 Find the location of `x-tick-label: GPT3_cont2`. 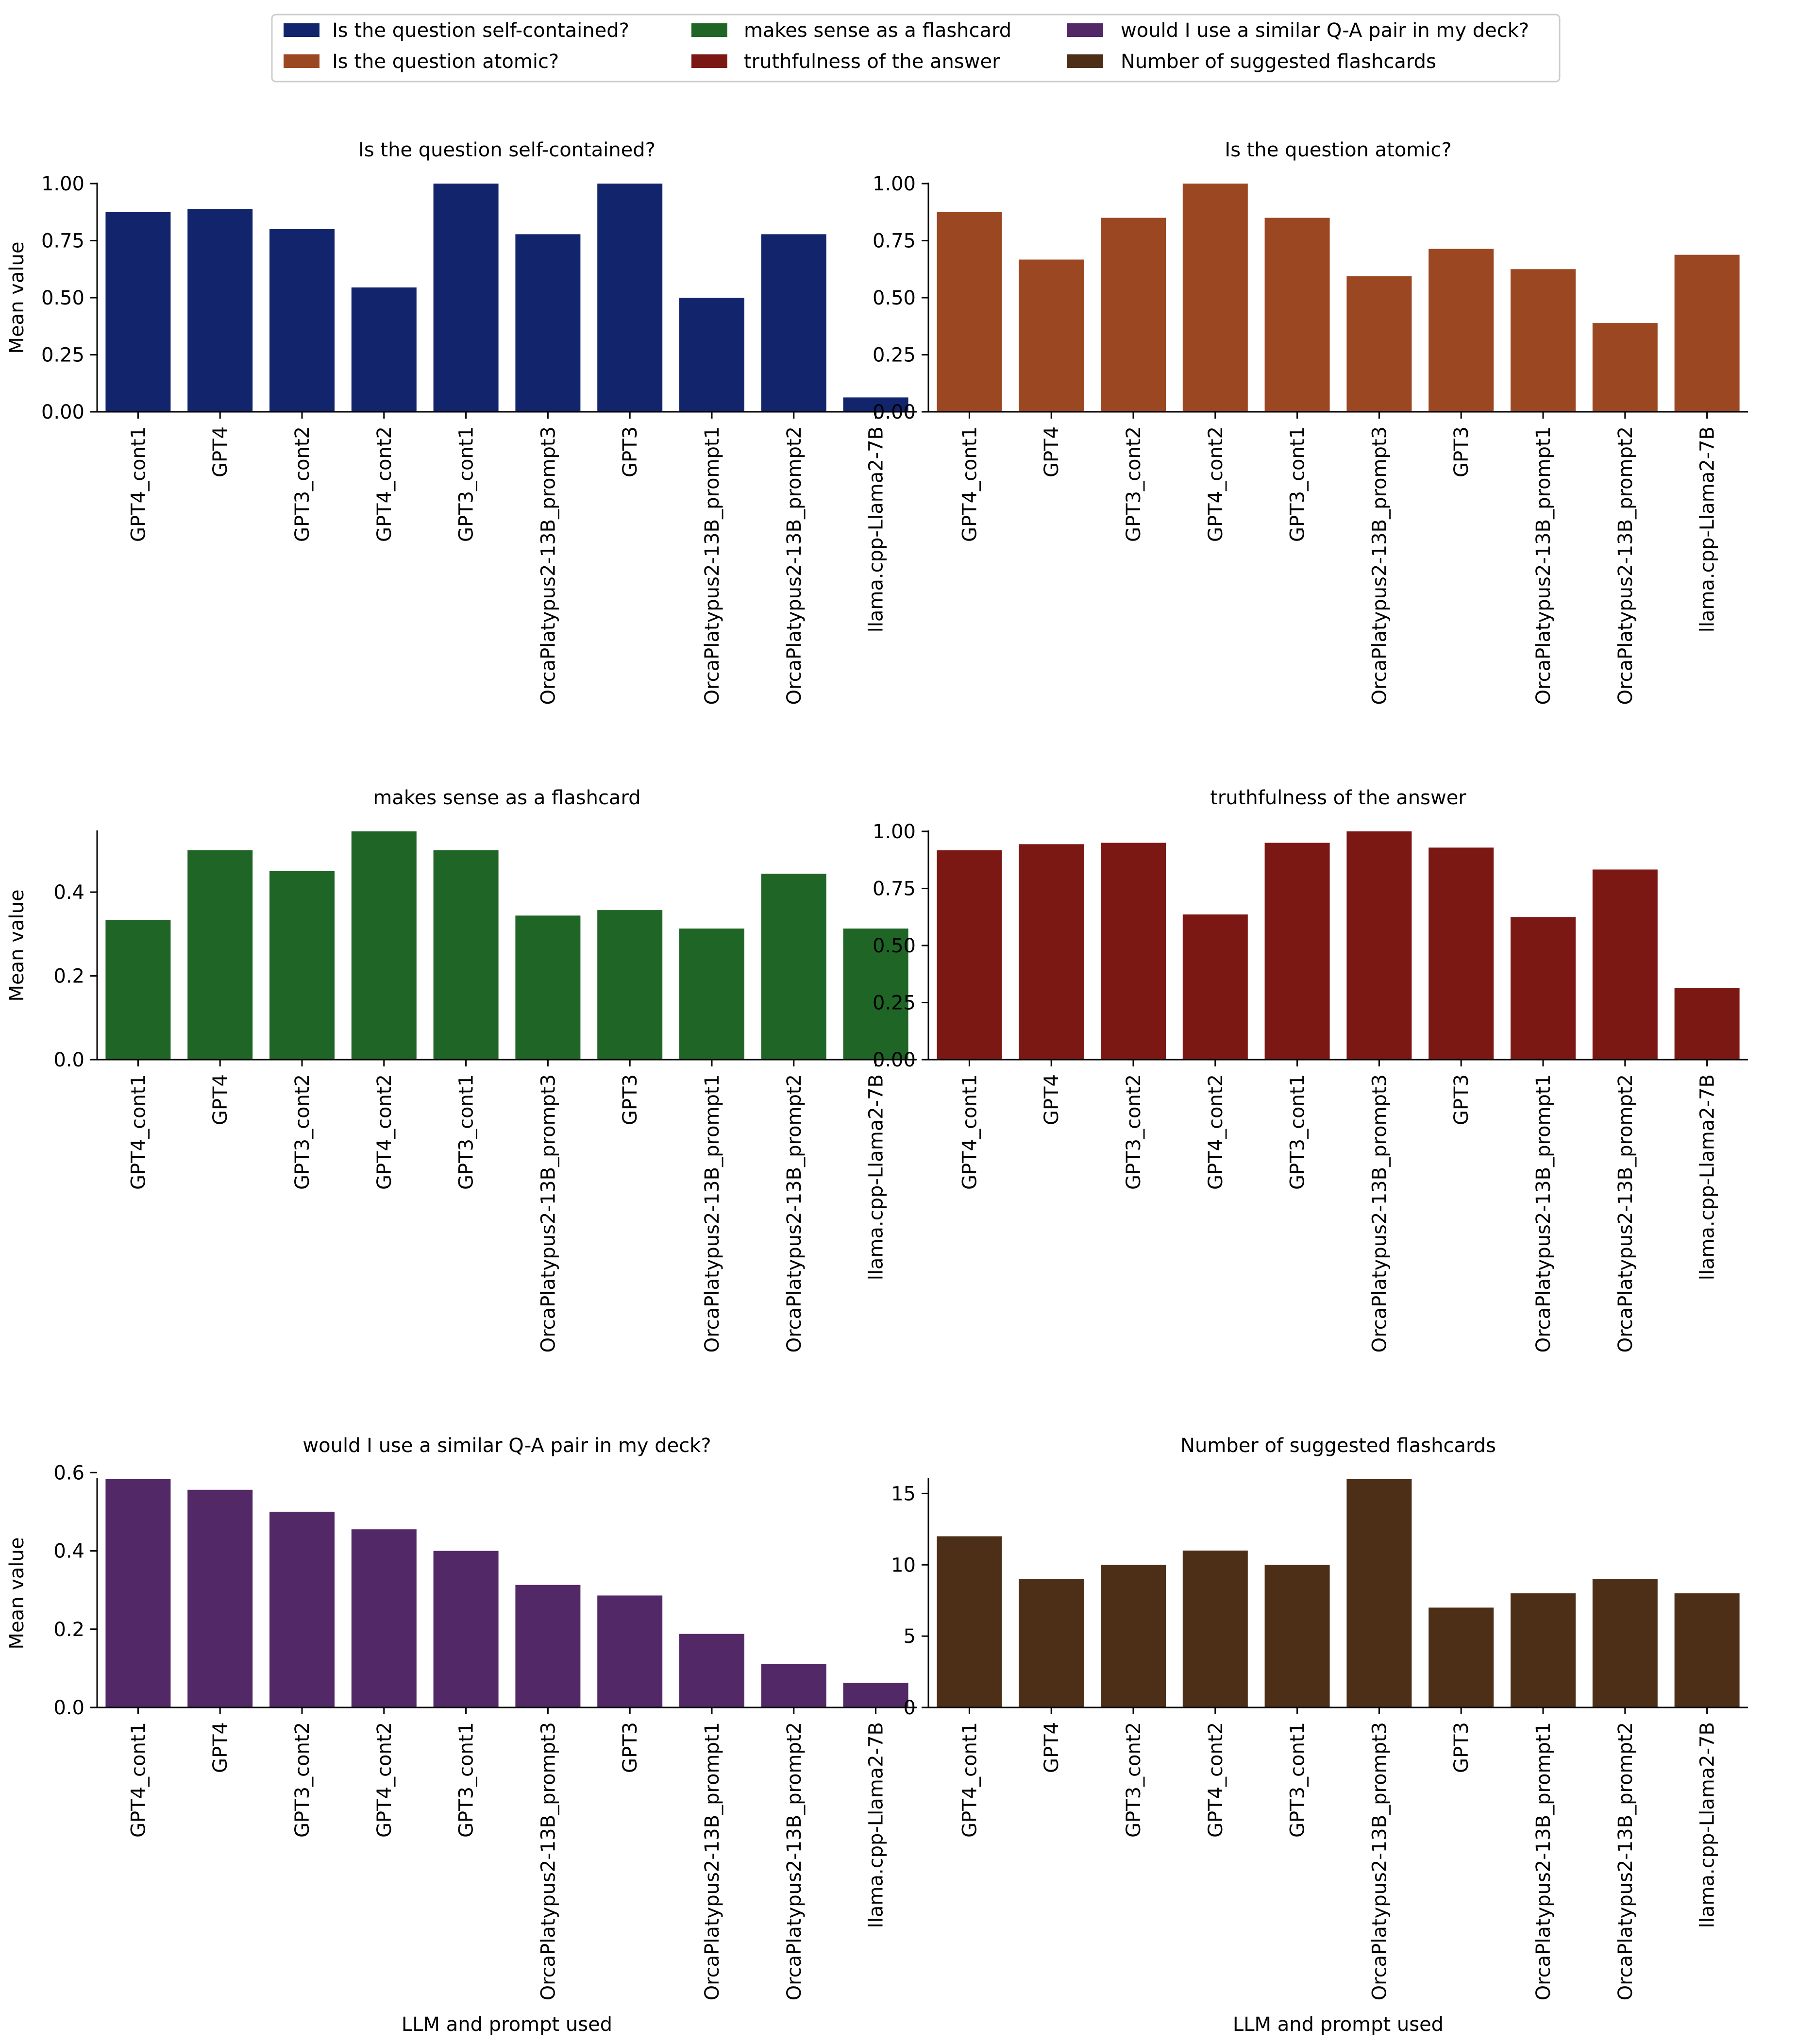

x-tick-label: GPT3_cont2 is located at coordinates (1134, 484).